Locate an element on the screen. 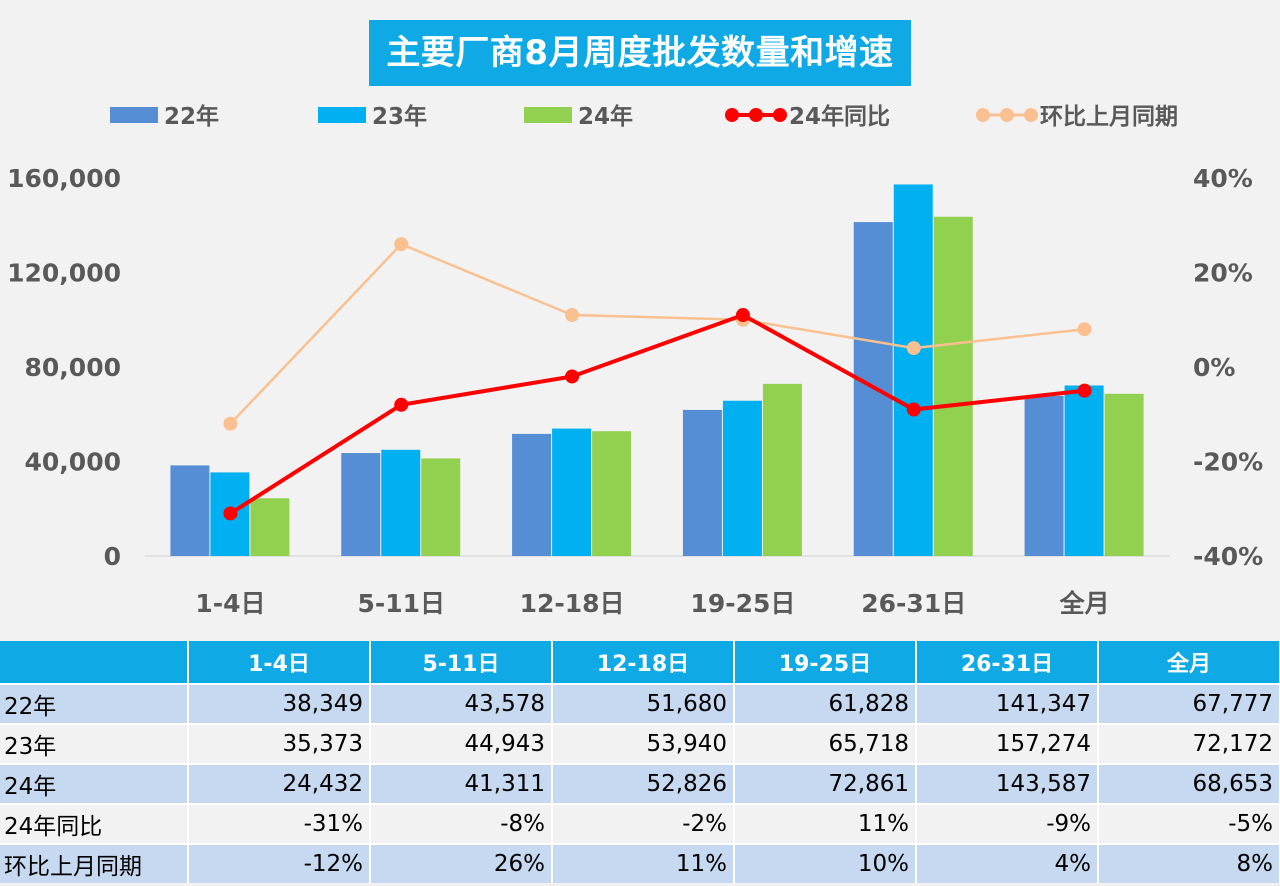 The image size is (1280, 886). right-axis-tick-label: -20% is located at coordinates (1228, 462).